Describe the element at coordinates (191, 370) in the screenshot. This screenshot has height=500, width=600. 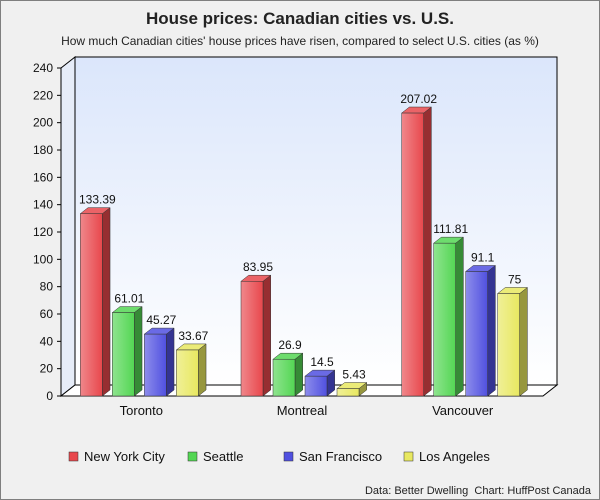
I see `bar-toronto-los-angeles` at that location.